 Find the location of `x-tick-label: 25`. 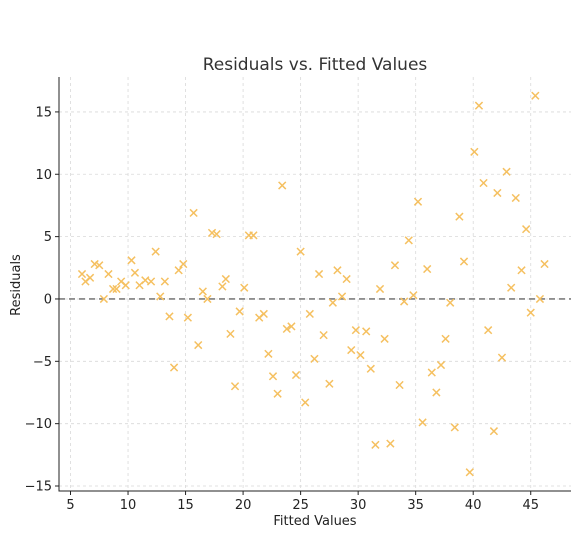

x-tick-label: 25 is located at coordinates (300, 505).